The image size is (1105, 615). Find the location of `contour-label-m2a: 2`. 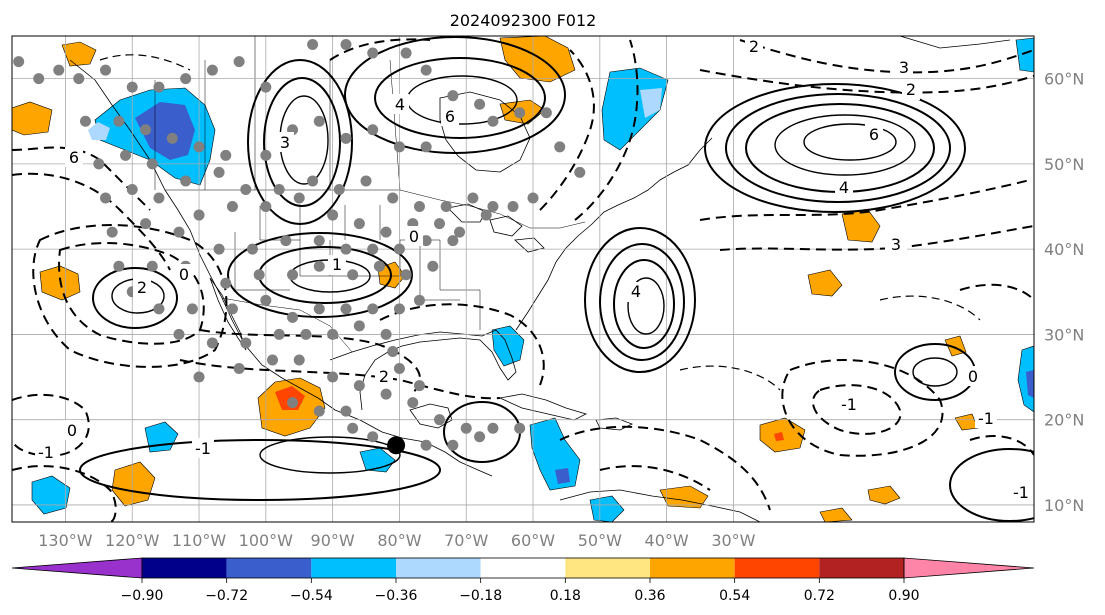

contour-label-m2a: 2 is located at coordinates (911, 89).